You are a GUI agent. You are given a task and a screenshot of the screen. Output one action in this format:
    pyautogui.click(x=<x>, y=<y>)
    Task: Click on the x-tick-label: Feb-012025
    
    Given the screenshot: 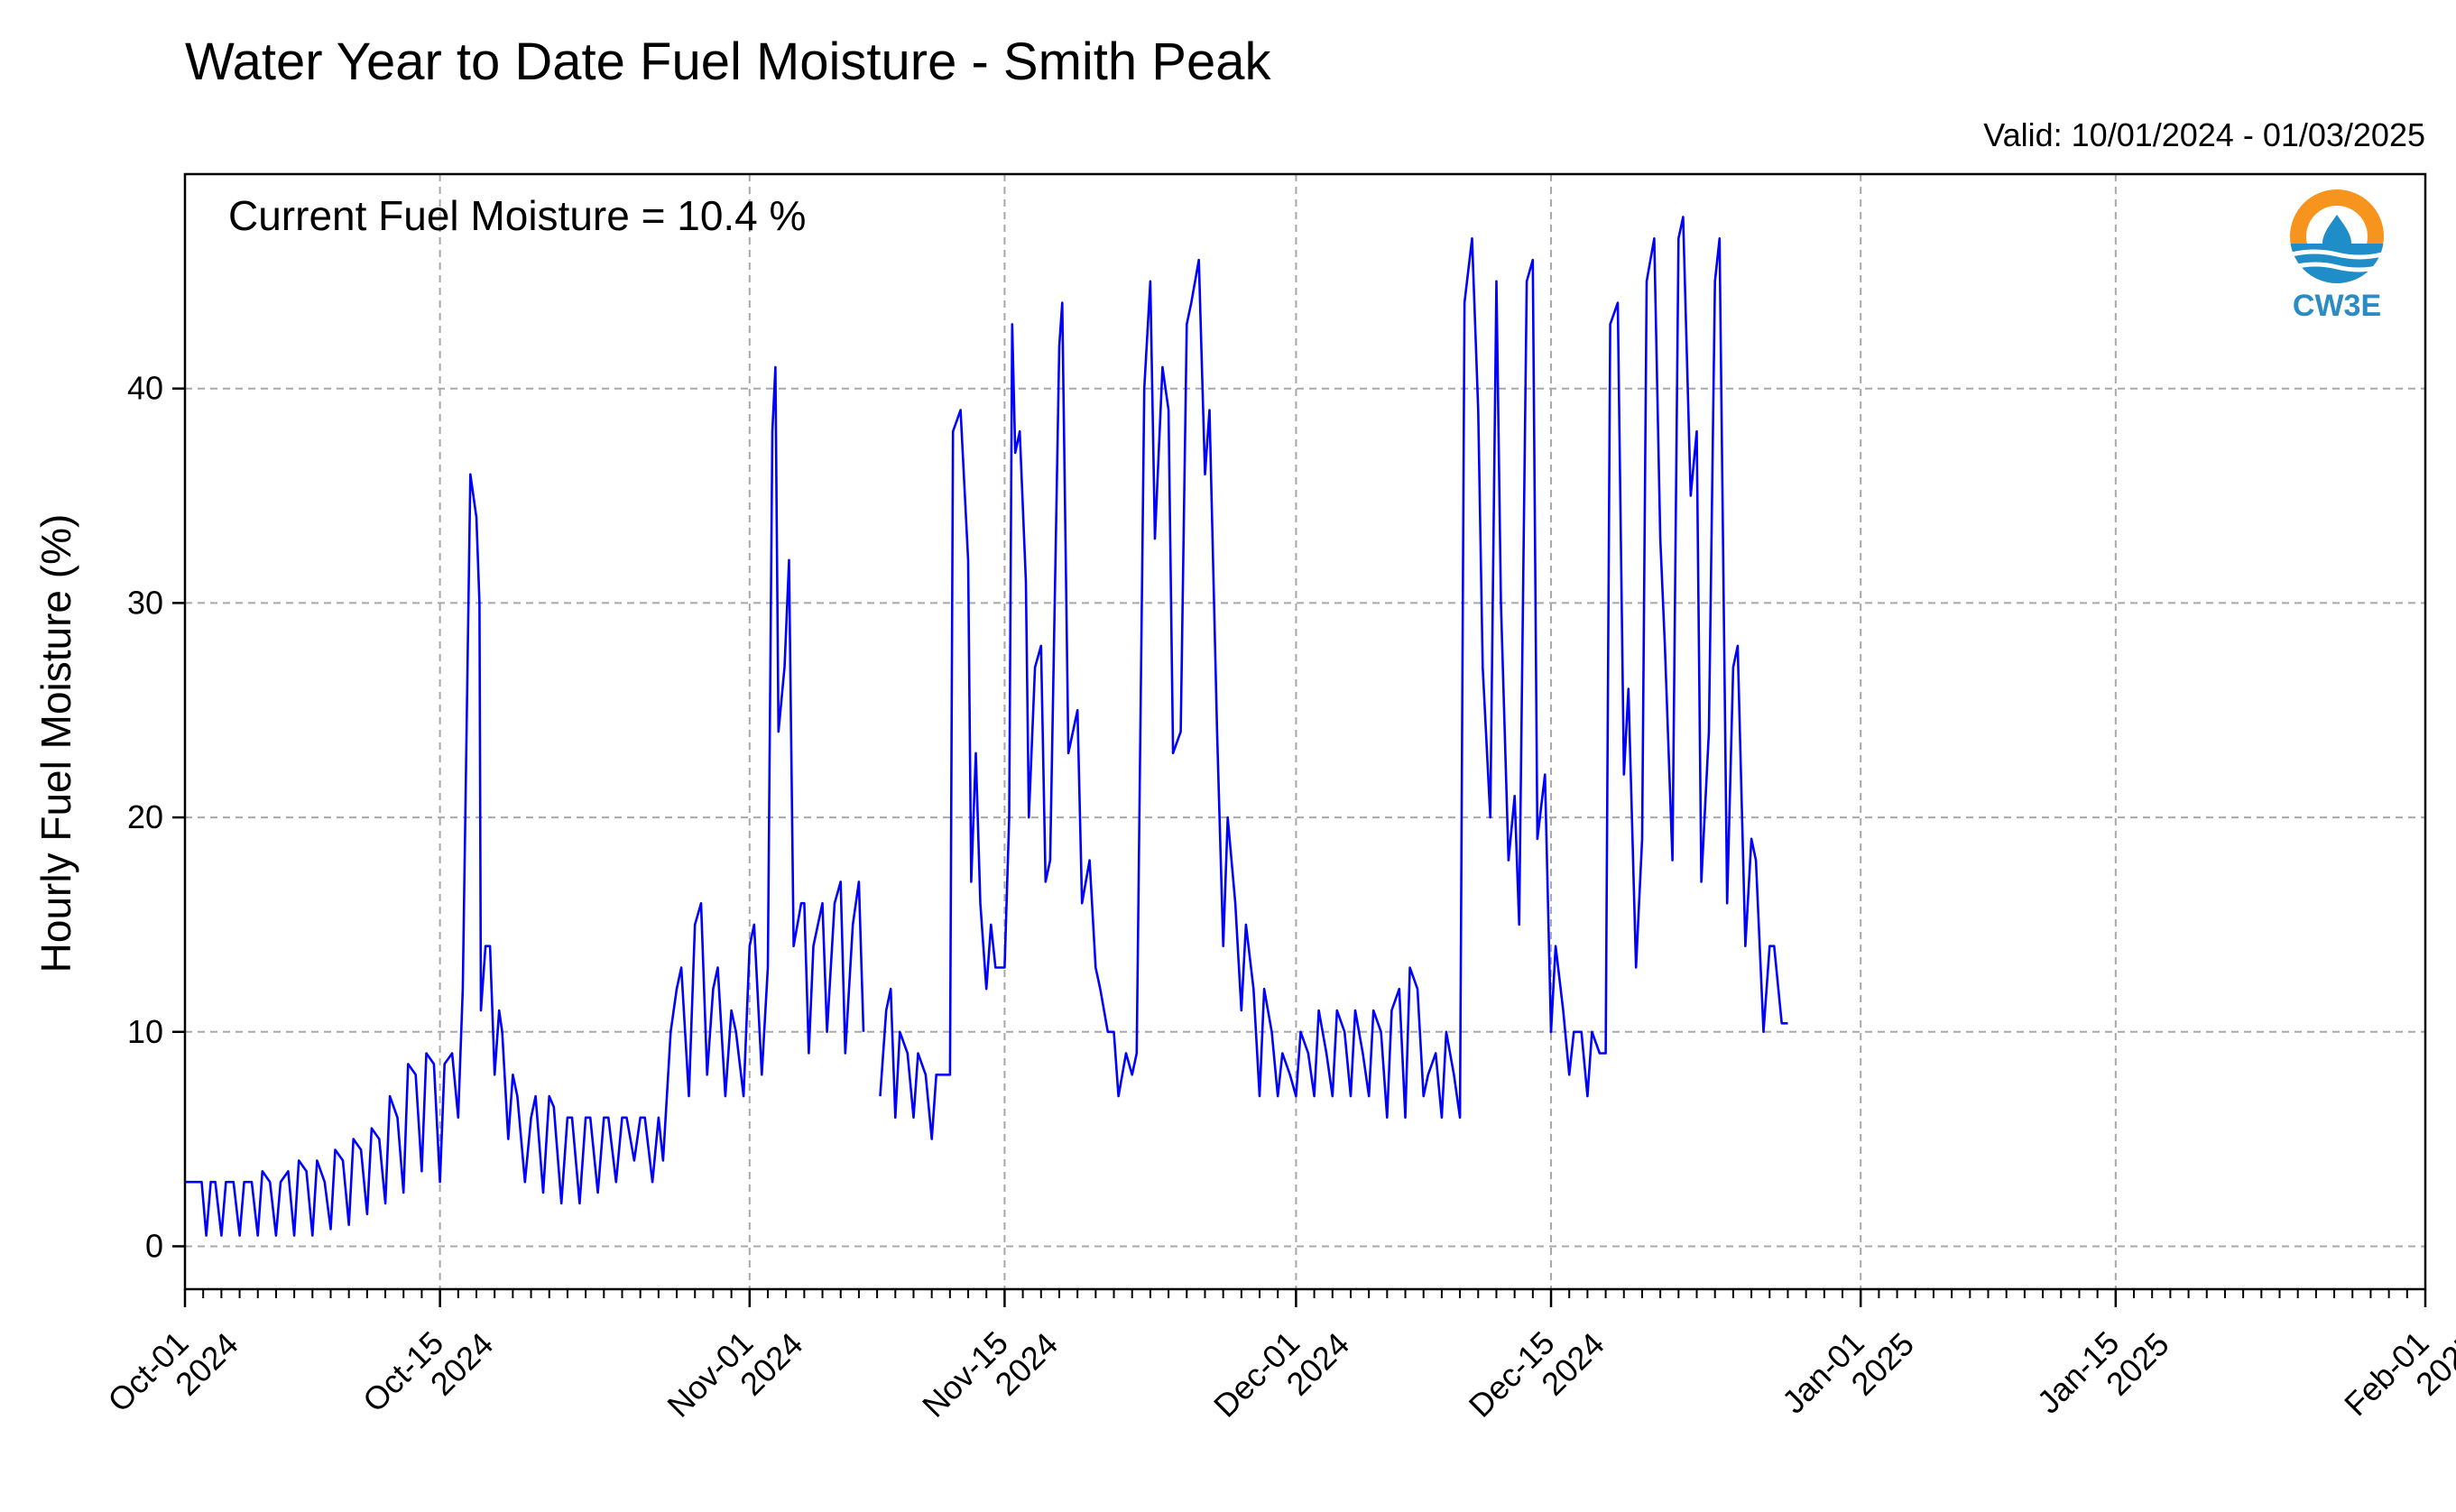 What is the action you would take?
    pyautogui.click(x=2396, y=1374)
    